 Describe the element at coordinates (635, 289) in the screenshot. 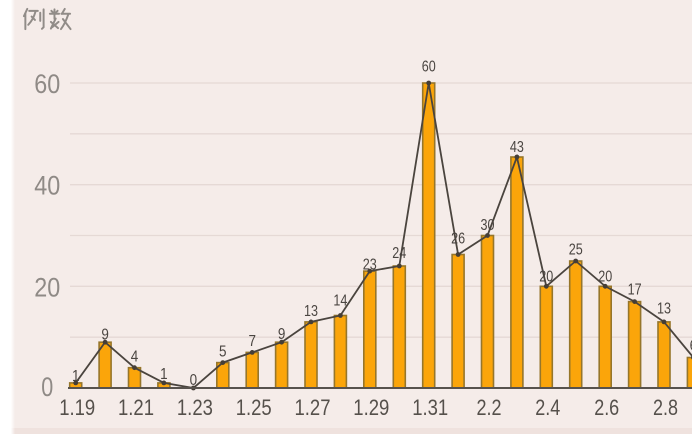

I see `svg-text: 17` at that location.